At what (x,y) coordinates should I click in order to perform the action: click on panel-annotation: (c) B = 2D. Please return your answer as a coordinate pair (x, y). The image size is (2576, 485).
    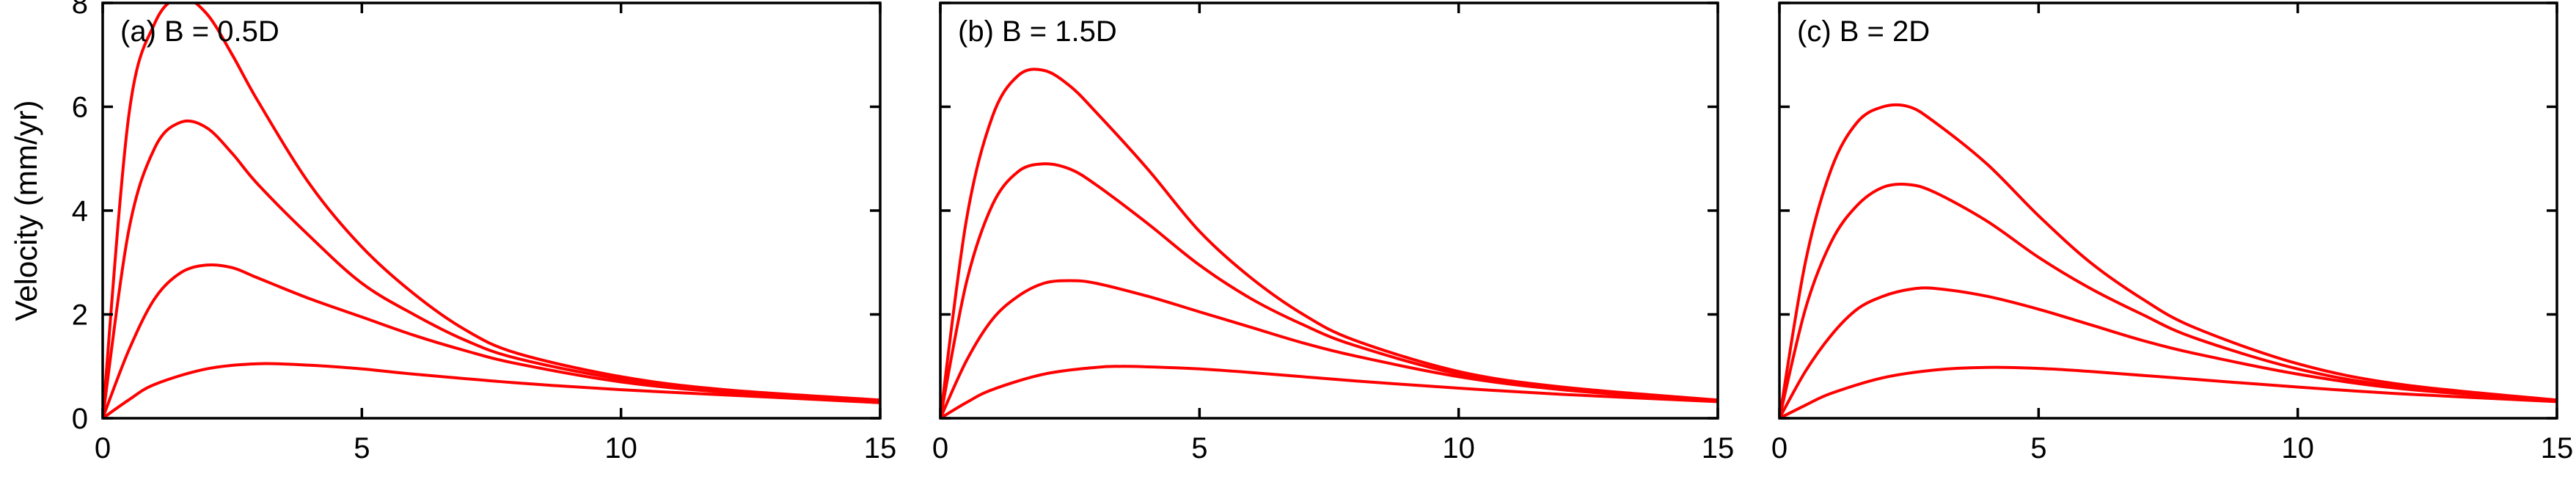
    Looking at the image, I should click on (1863, 31).